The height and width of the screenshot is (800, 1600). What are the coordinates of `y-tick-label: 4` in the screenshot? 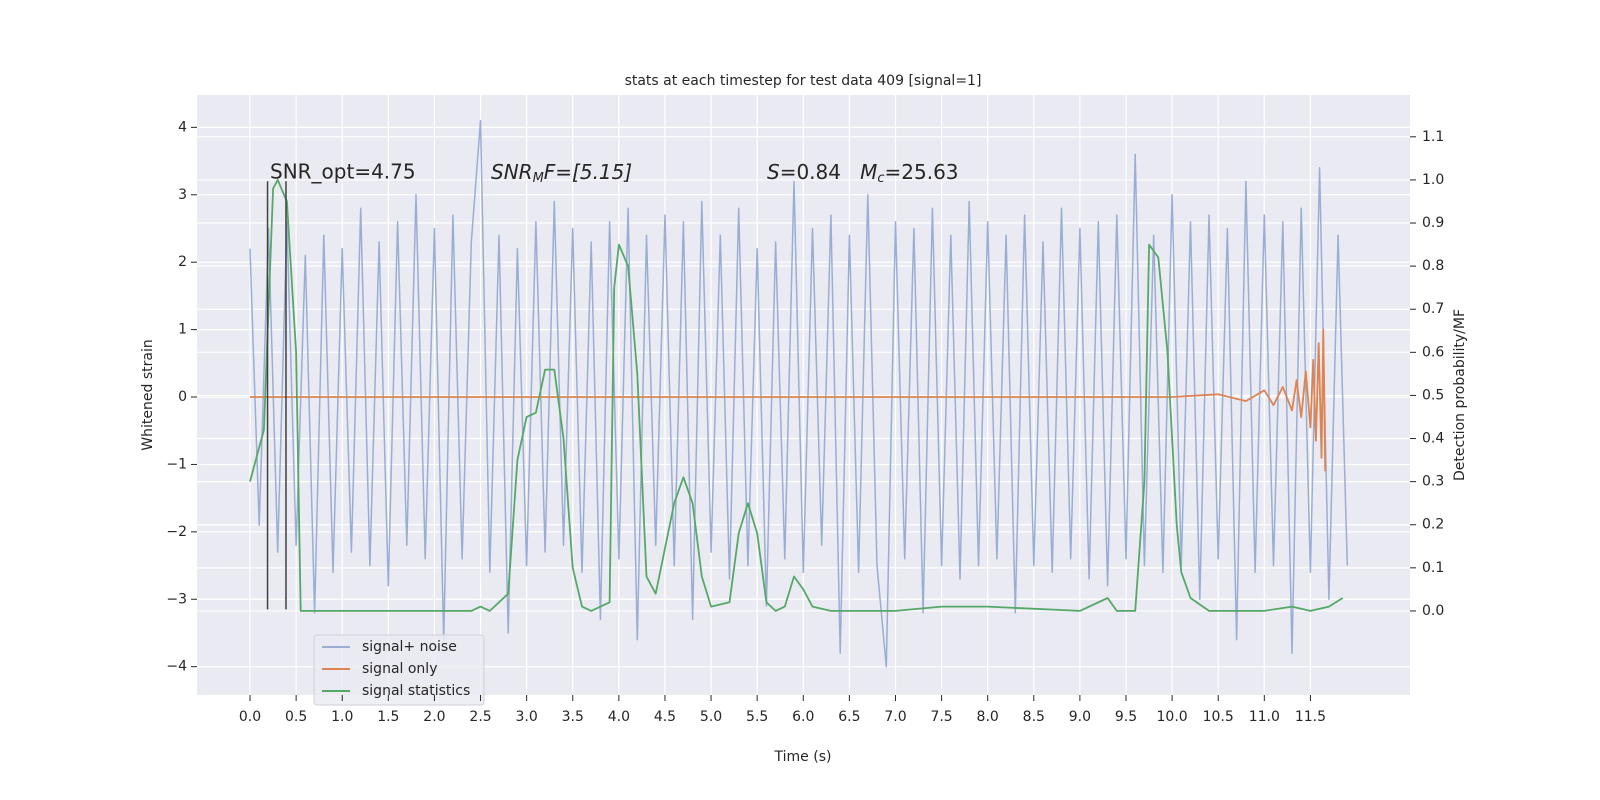 It's located at (182, 127).